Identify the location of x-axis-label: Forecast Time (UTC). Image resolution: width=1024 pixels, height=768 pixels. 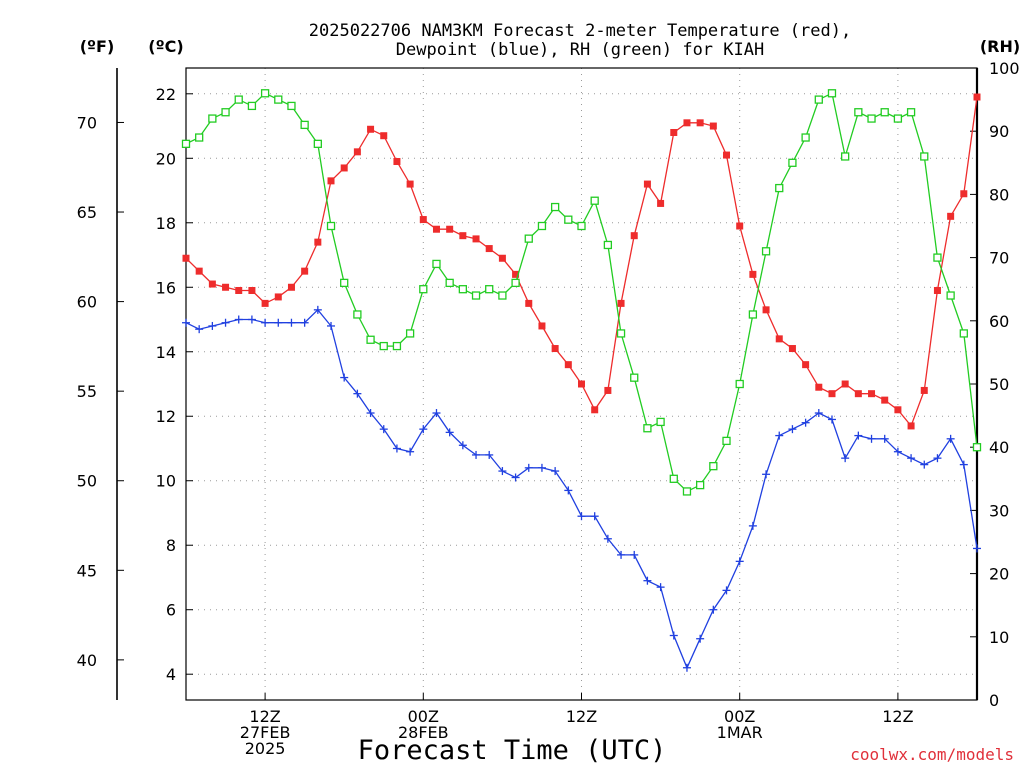
(512, 750).